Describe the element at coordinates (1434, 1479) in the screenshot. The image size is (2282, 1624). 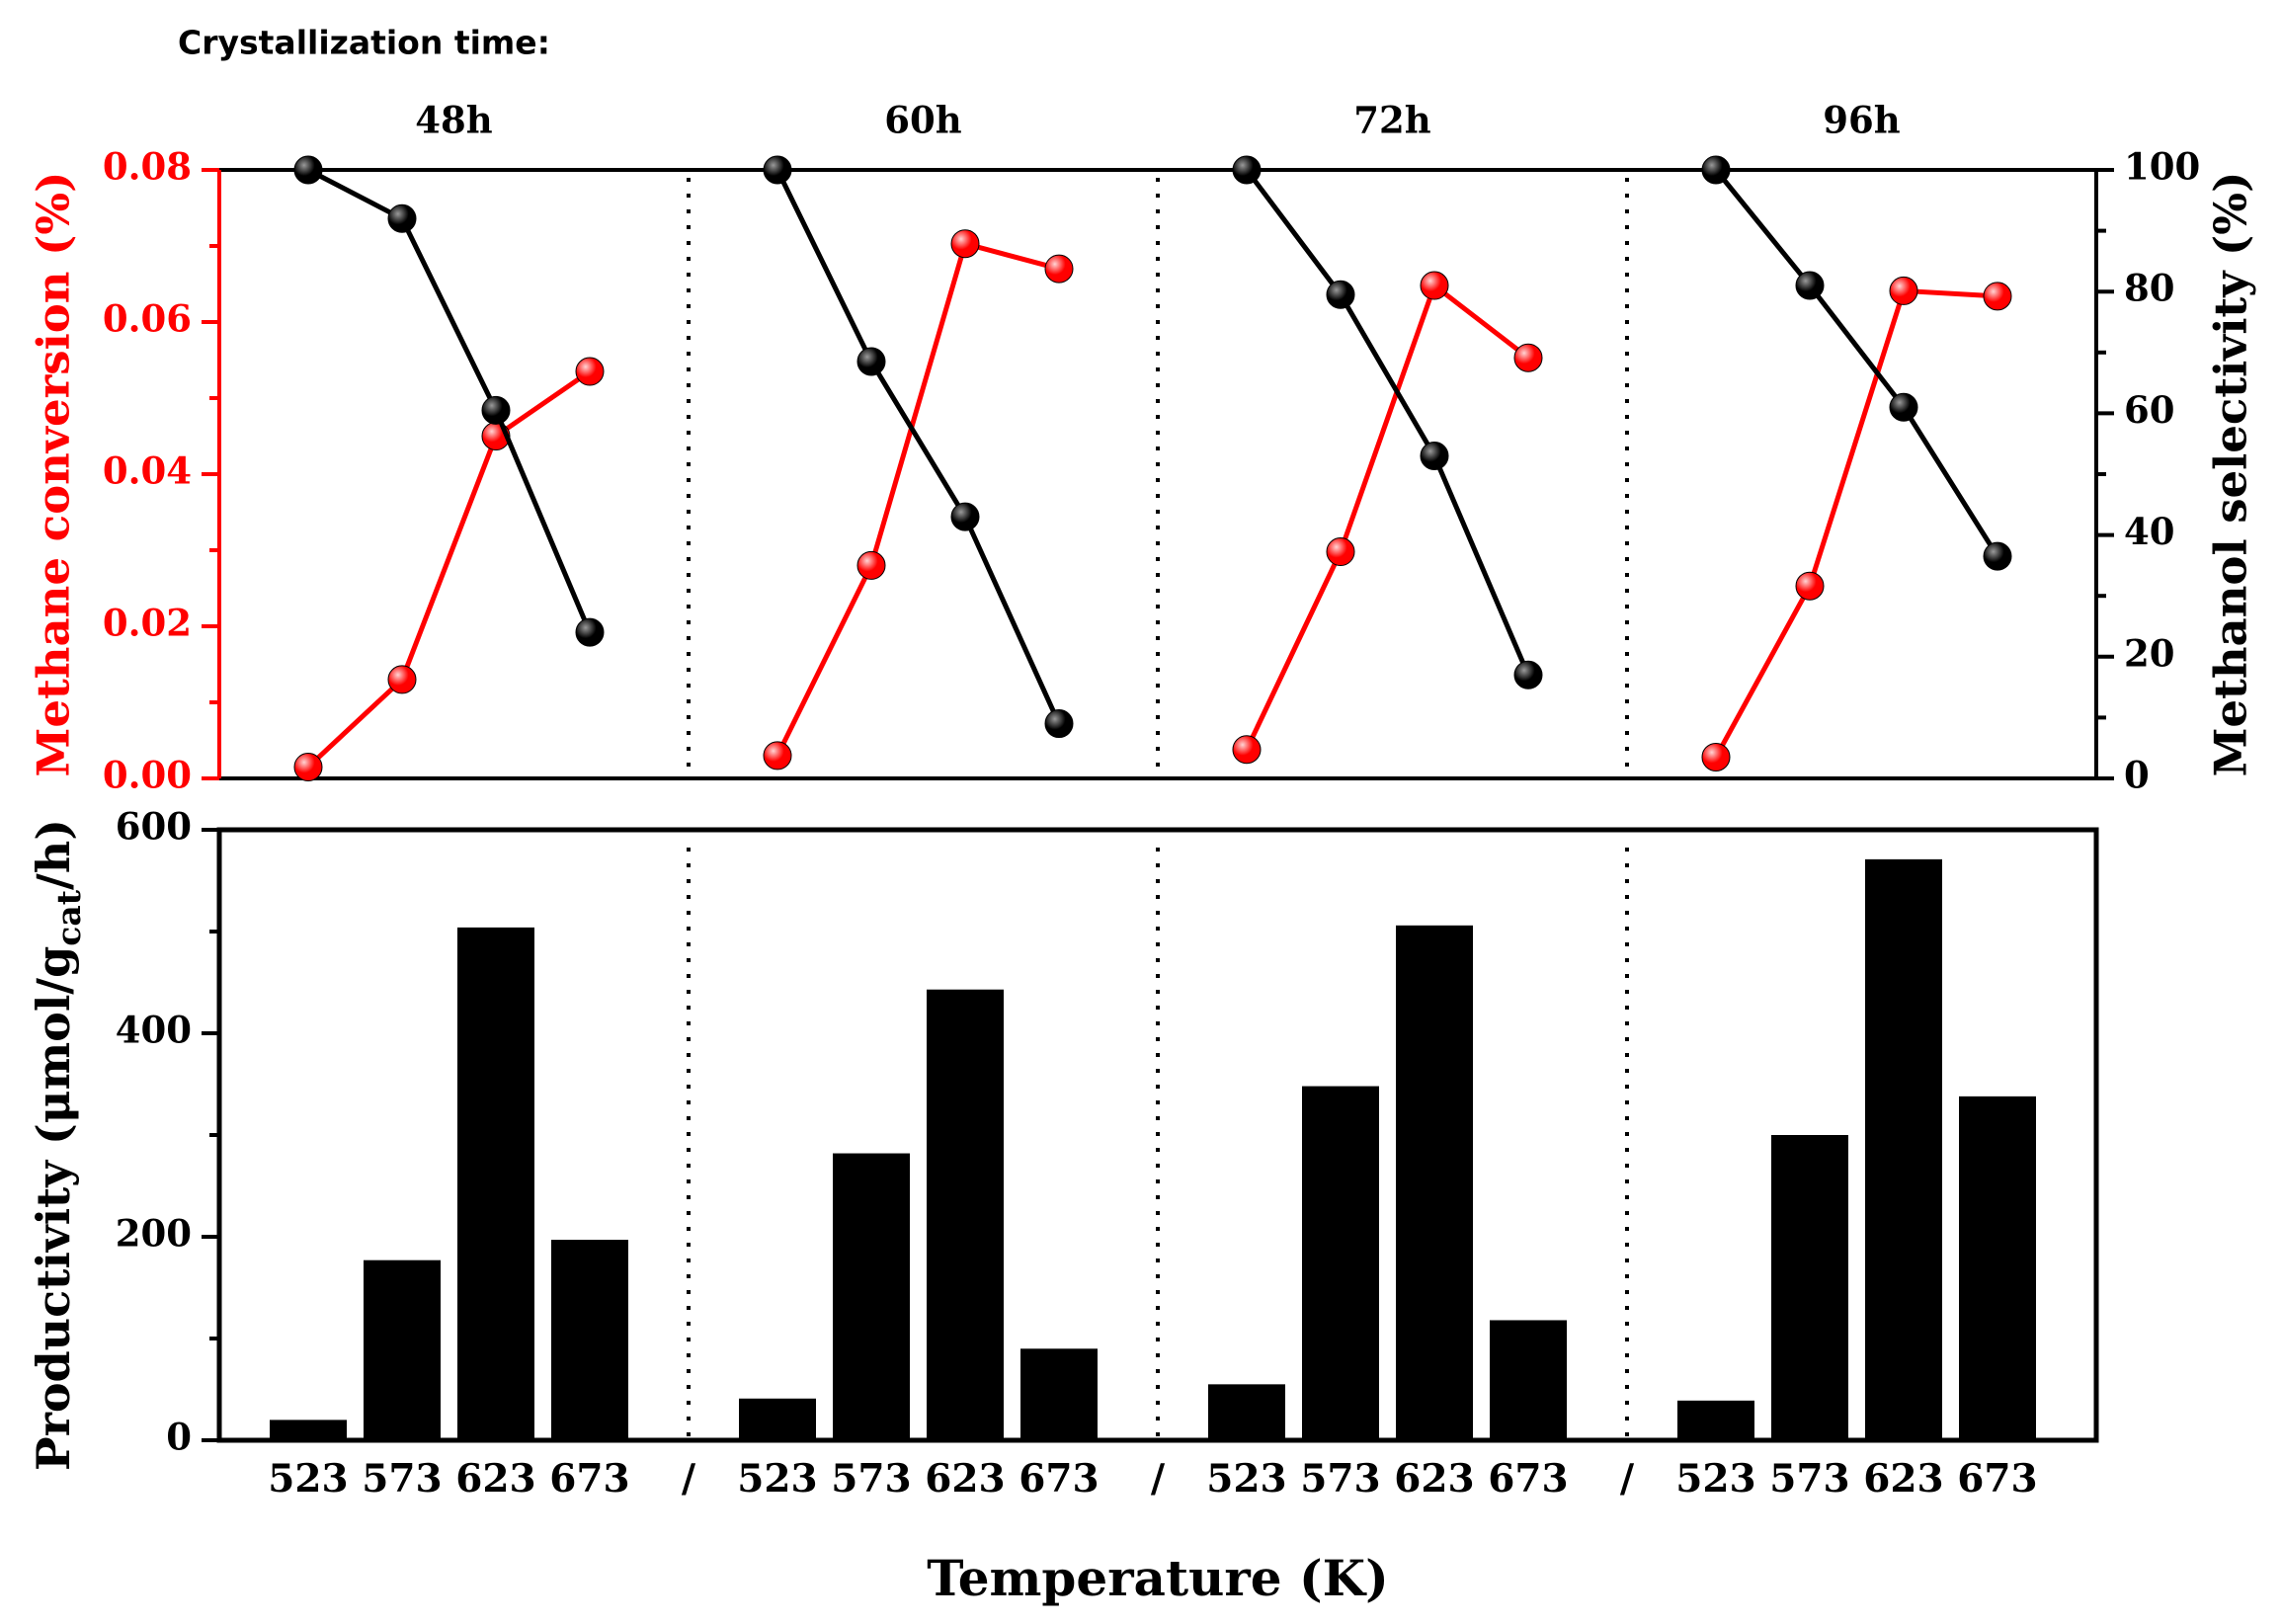
I see `x-tick-label-72h-623: 623` at that location.